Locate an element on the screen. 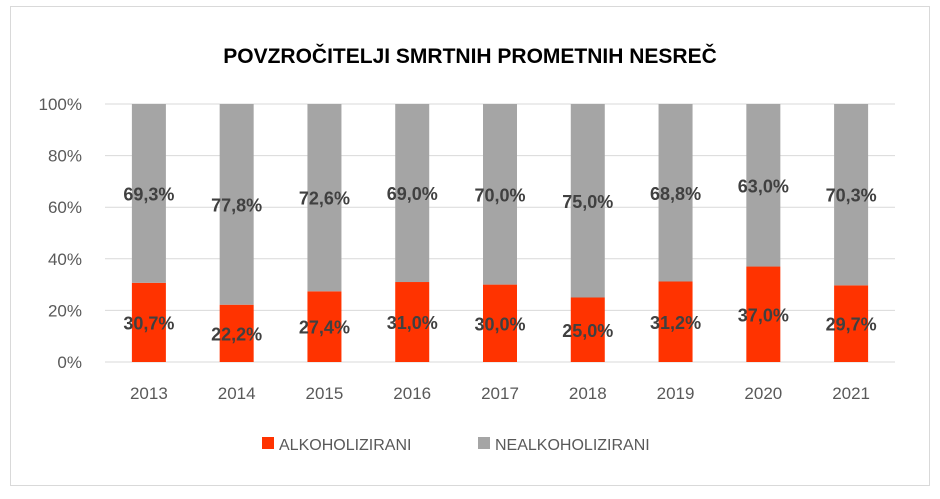  data-label: 31,0% is located at coordinates (412, 323).